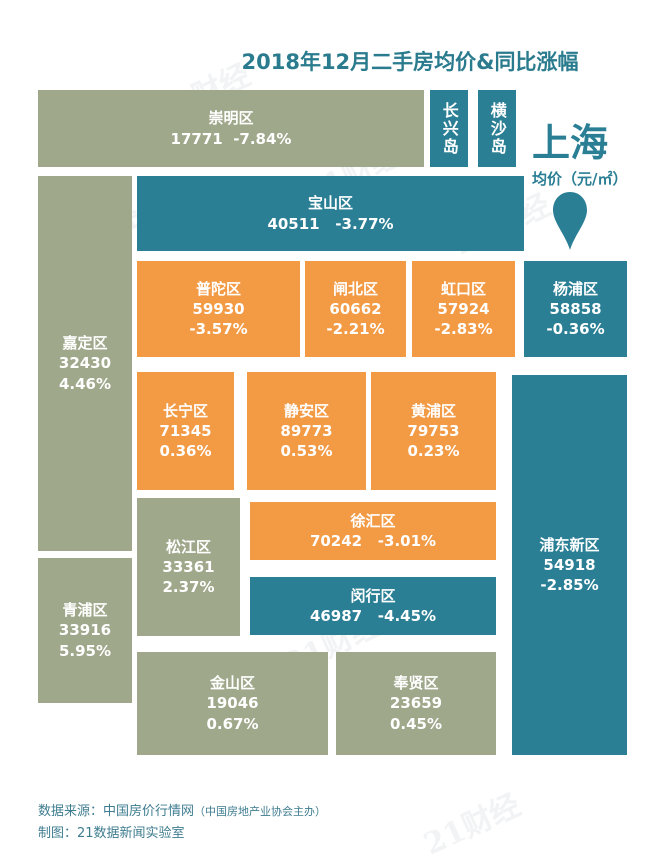 This screenshot has width=671, height=863. I want to click on district-name: 青浦区, so click(85, 610).